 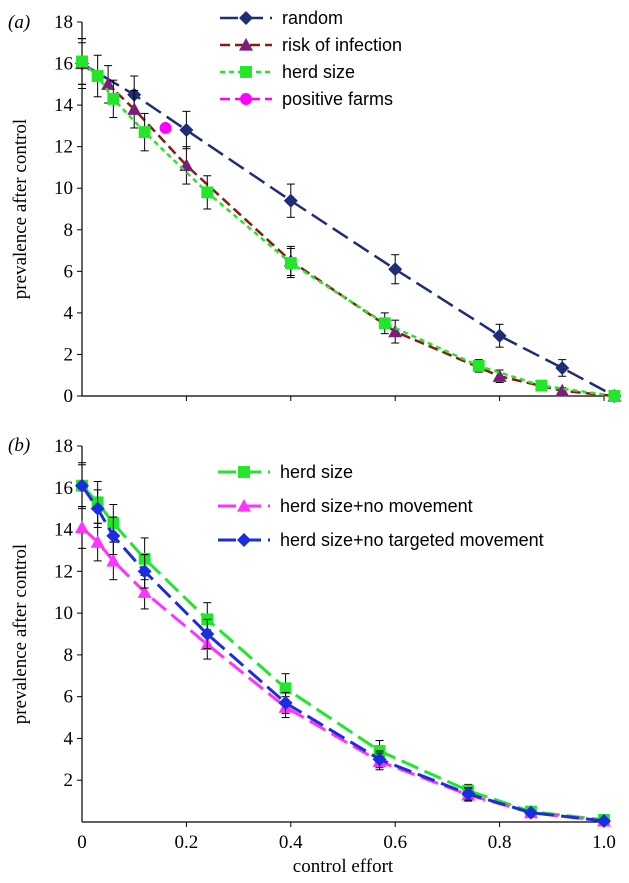 What do you see at coordinates (376, 506) in the screenshot?
I see `legend-label: herd size+no movement` at bounding box center [376, 506].